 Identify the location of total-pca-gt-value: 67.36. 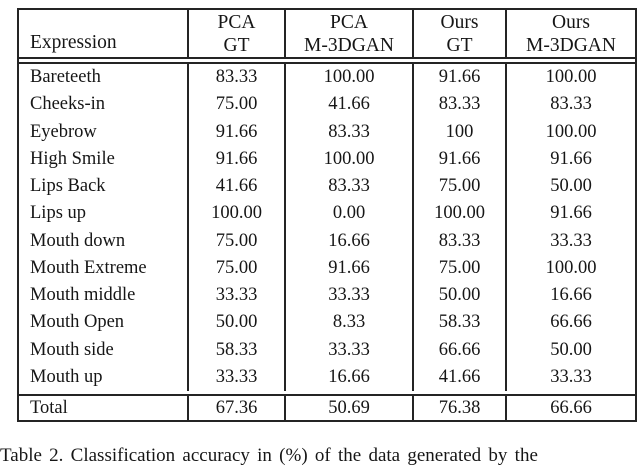
(235, 408).